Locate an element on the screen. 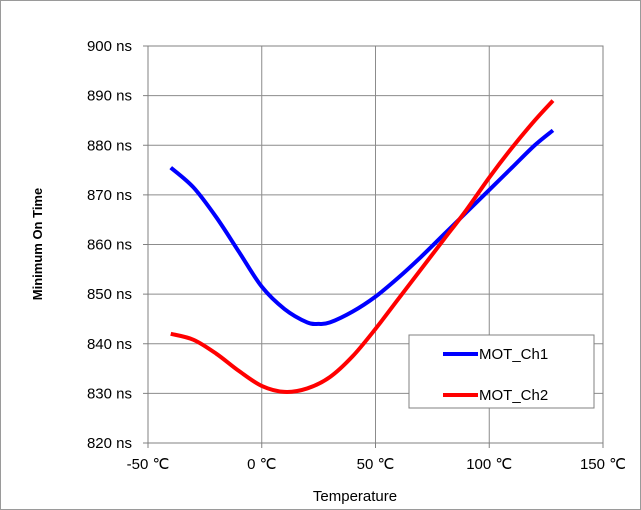 This screenshot has height=510, width=641. y-tick-label: 900 ns is located at coordinates (109, 46).